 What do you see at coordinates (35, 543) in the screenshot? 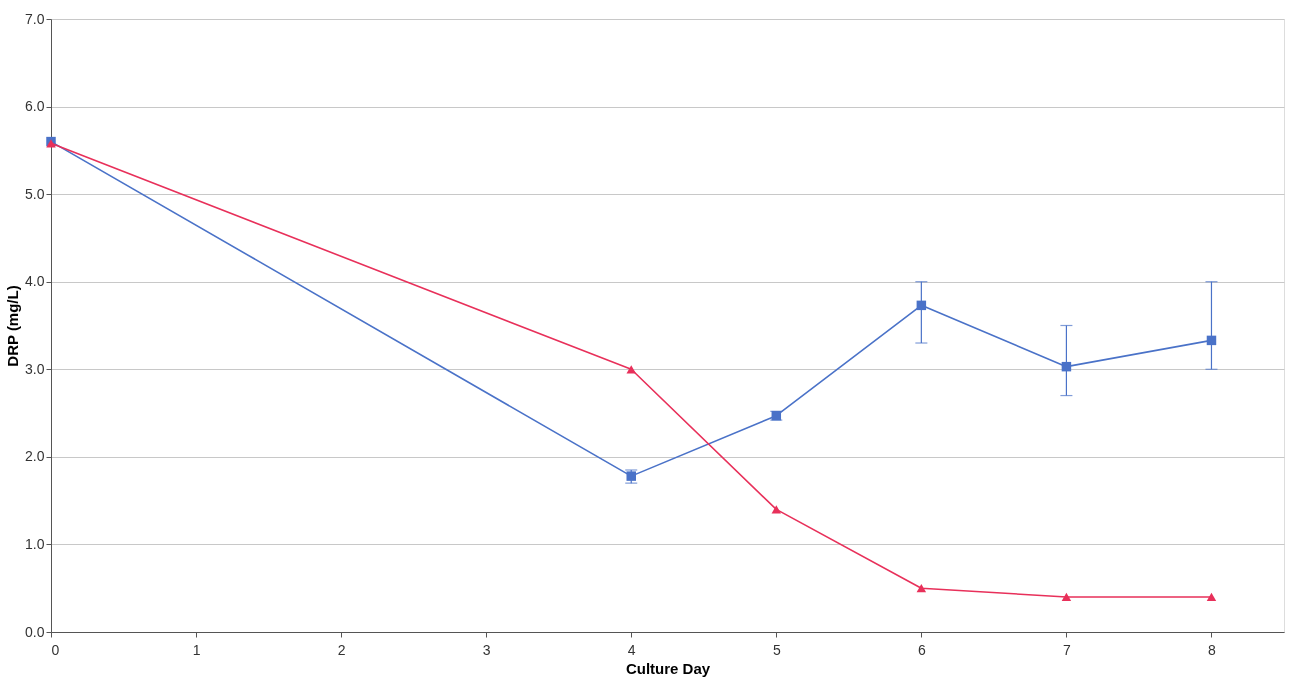
I see `y-tick-label: 1.0` at bounding box center [35, 543].